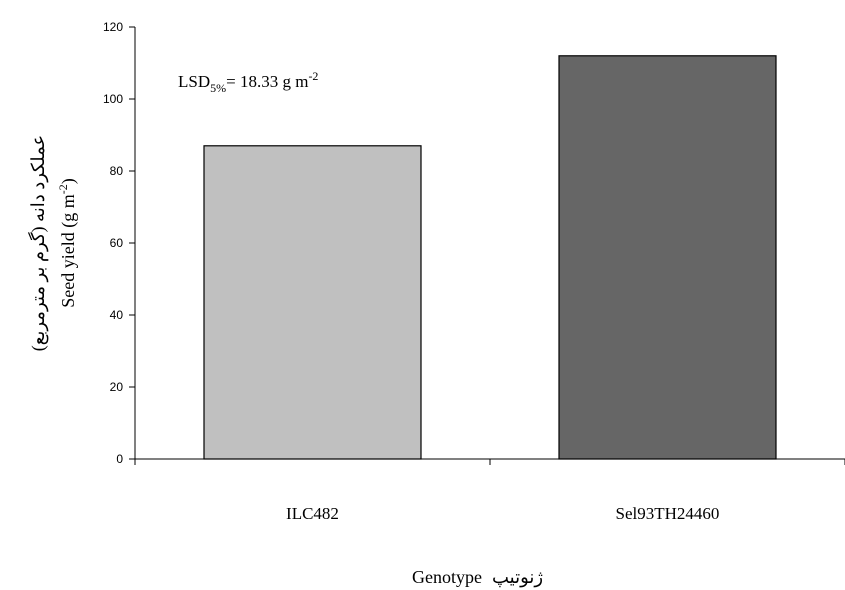 The height and width of the screenshot is (590, 845). Describe the element at coordinates (517, 577) in the screenshot. I see `x-axis-title-persian: ژنوتیپ` at that location.